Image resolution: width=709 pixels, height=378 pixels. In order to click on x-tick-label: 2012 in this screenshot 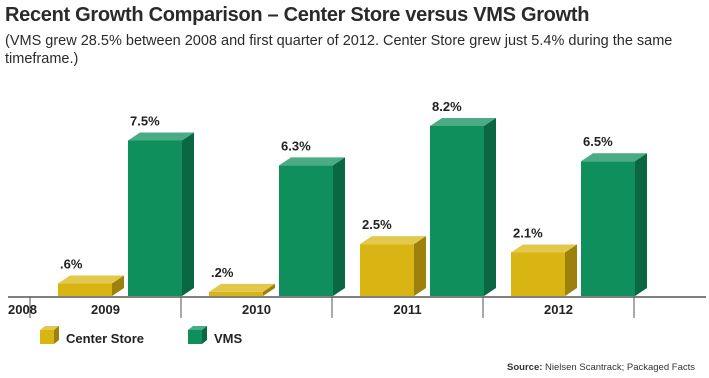, I will do `click(558, 309)`.